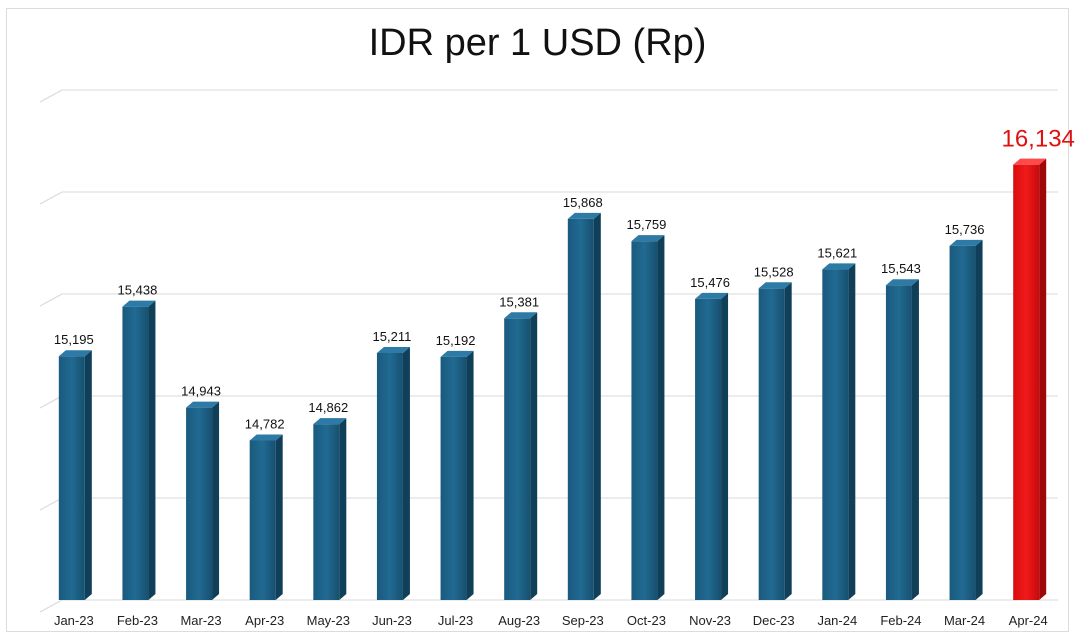  Describe the element at coordinates (710, 620) in the screenshot. I see `x-tick-label: Nov-23` at that location.